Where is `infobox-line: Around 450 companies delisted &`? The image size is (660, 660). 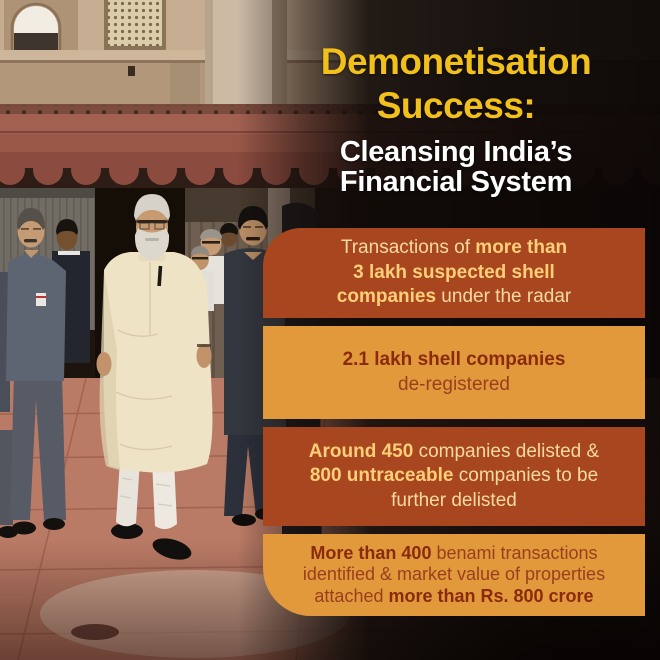 infobox-line: Around 450 companies delisted & is located at coordinates (454, 451).